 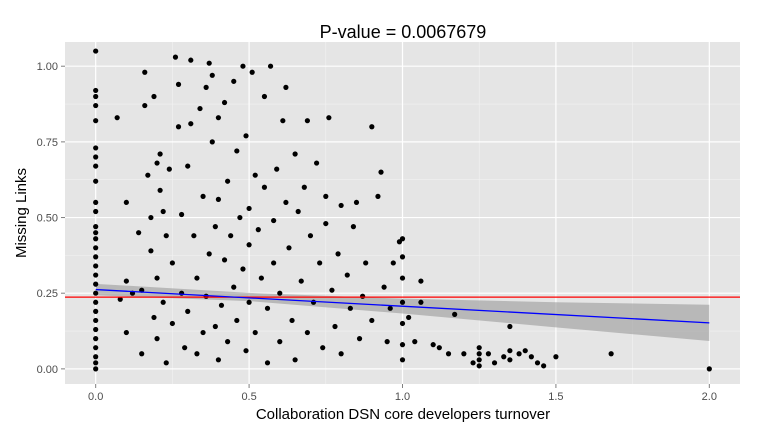 I want to click on x-tick-label: 2.0, so click(x=709, y=397).